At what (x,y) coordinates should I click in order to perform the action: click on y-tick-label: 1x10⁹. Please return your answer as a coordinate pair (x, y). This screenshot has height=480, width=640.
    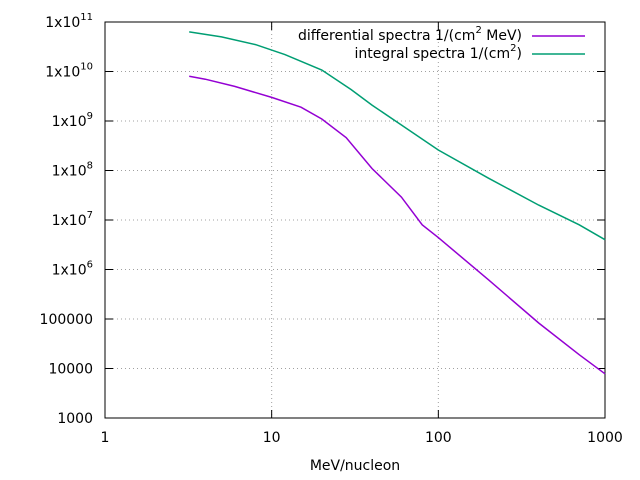
    Looking at the image, I should click on (72, 120).